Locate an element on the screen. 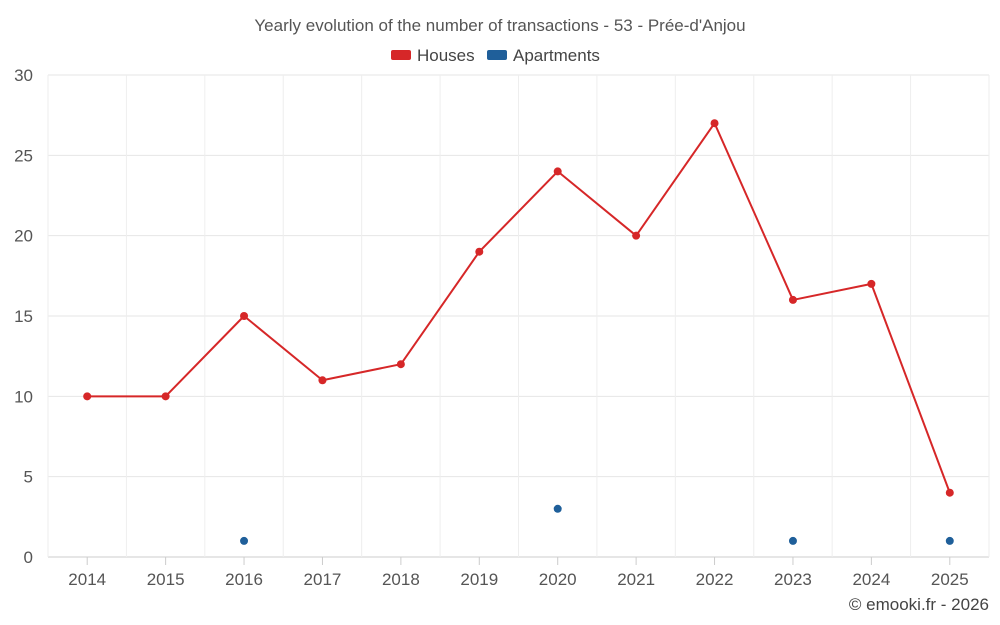  point-houses-2017 is located at coordinates (322, 380).